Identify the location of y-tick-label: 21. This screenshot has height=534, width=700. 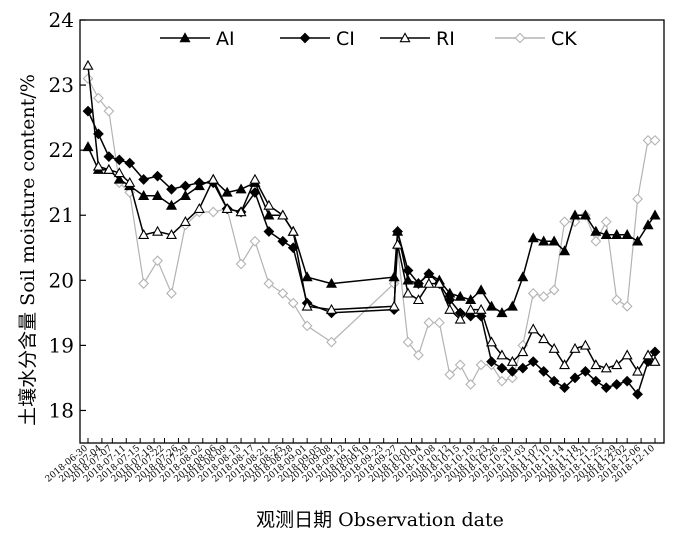
(61, 215).